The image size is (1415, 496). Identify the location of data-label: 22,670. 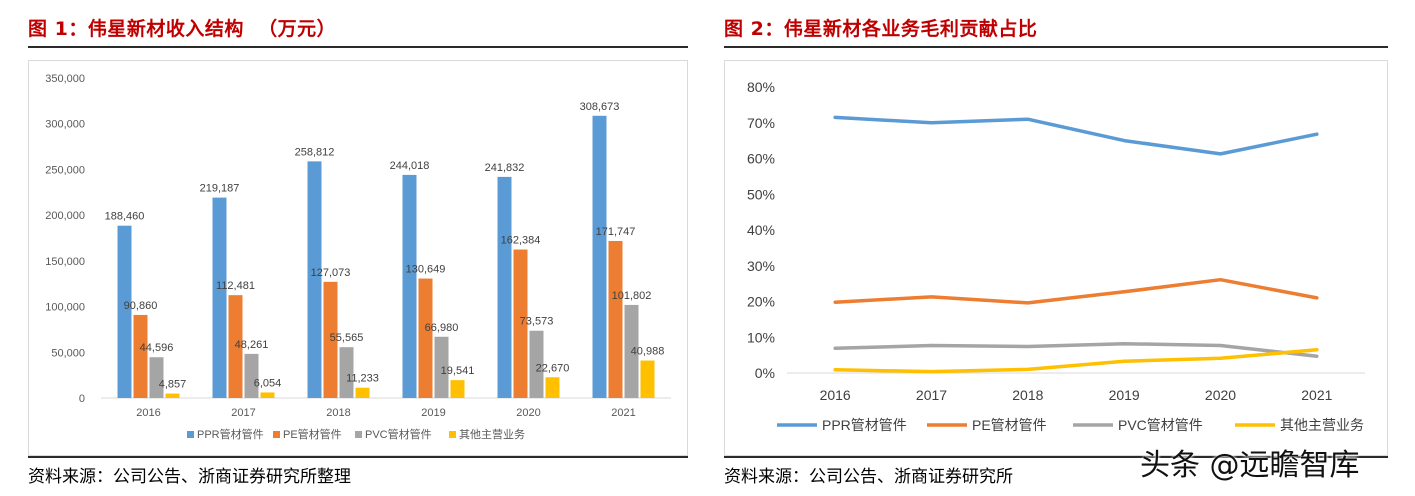
(553, 368).